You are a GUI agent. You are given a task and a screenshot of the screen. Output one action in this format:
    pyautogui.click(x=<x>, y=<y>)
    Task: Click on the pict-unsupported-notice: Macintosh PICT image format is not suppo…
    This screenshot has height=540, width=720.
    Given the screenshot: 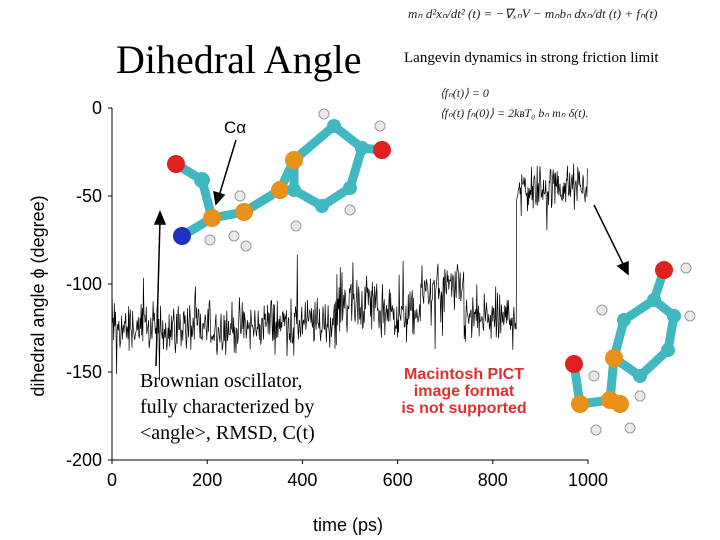 What is the action you would take?
    pyautogui.click(x=464, y=392)
    